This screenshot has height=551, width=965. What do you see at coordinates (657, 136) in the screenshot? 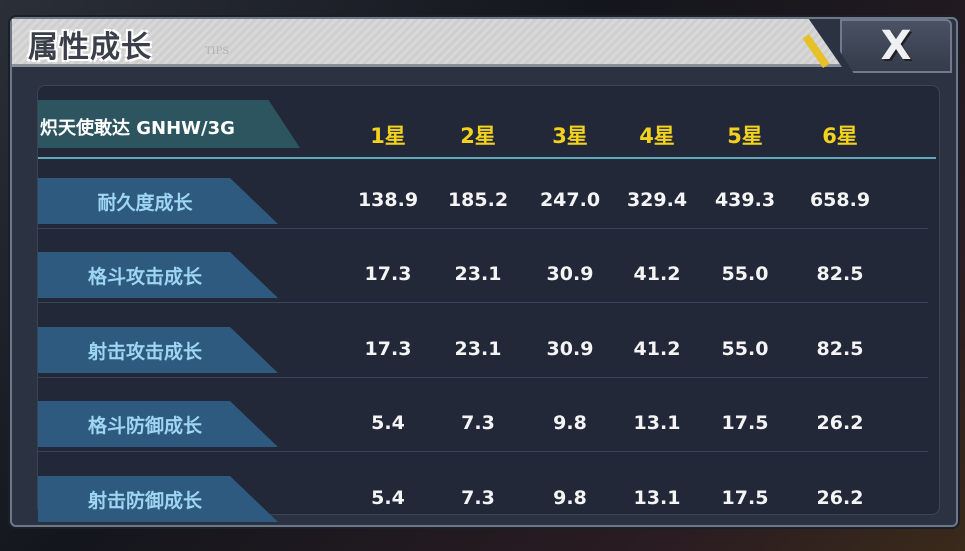
I see `star-level-header: 4星` at bounding box center [657, 136].